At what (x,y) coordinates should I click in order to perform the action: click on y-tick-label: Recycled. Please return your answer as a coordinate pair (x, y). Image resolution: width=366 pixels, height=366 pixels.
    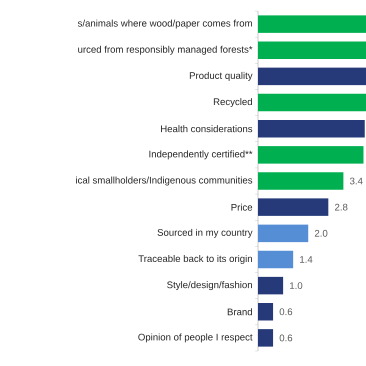
    Looking at the image, I should click on (233, 103).